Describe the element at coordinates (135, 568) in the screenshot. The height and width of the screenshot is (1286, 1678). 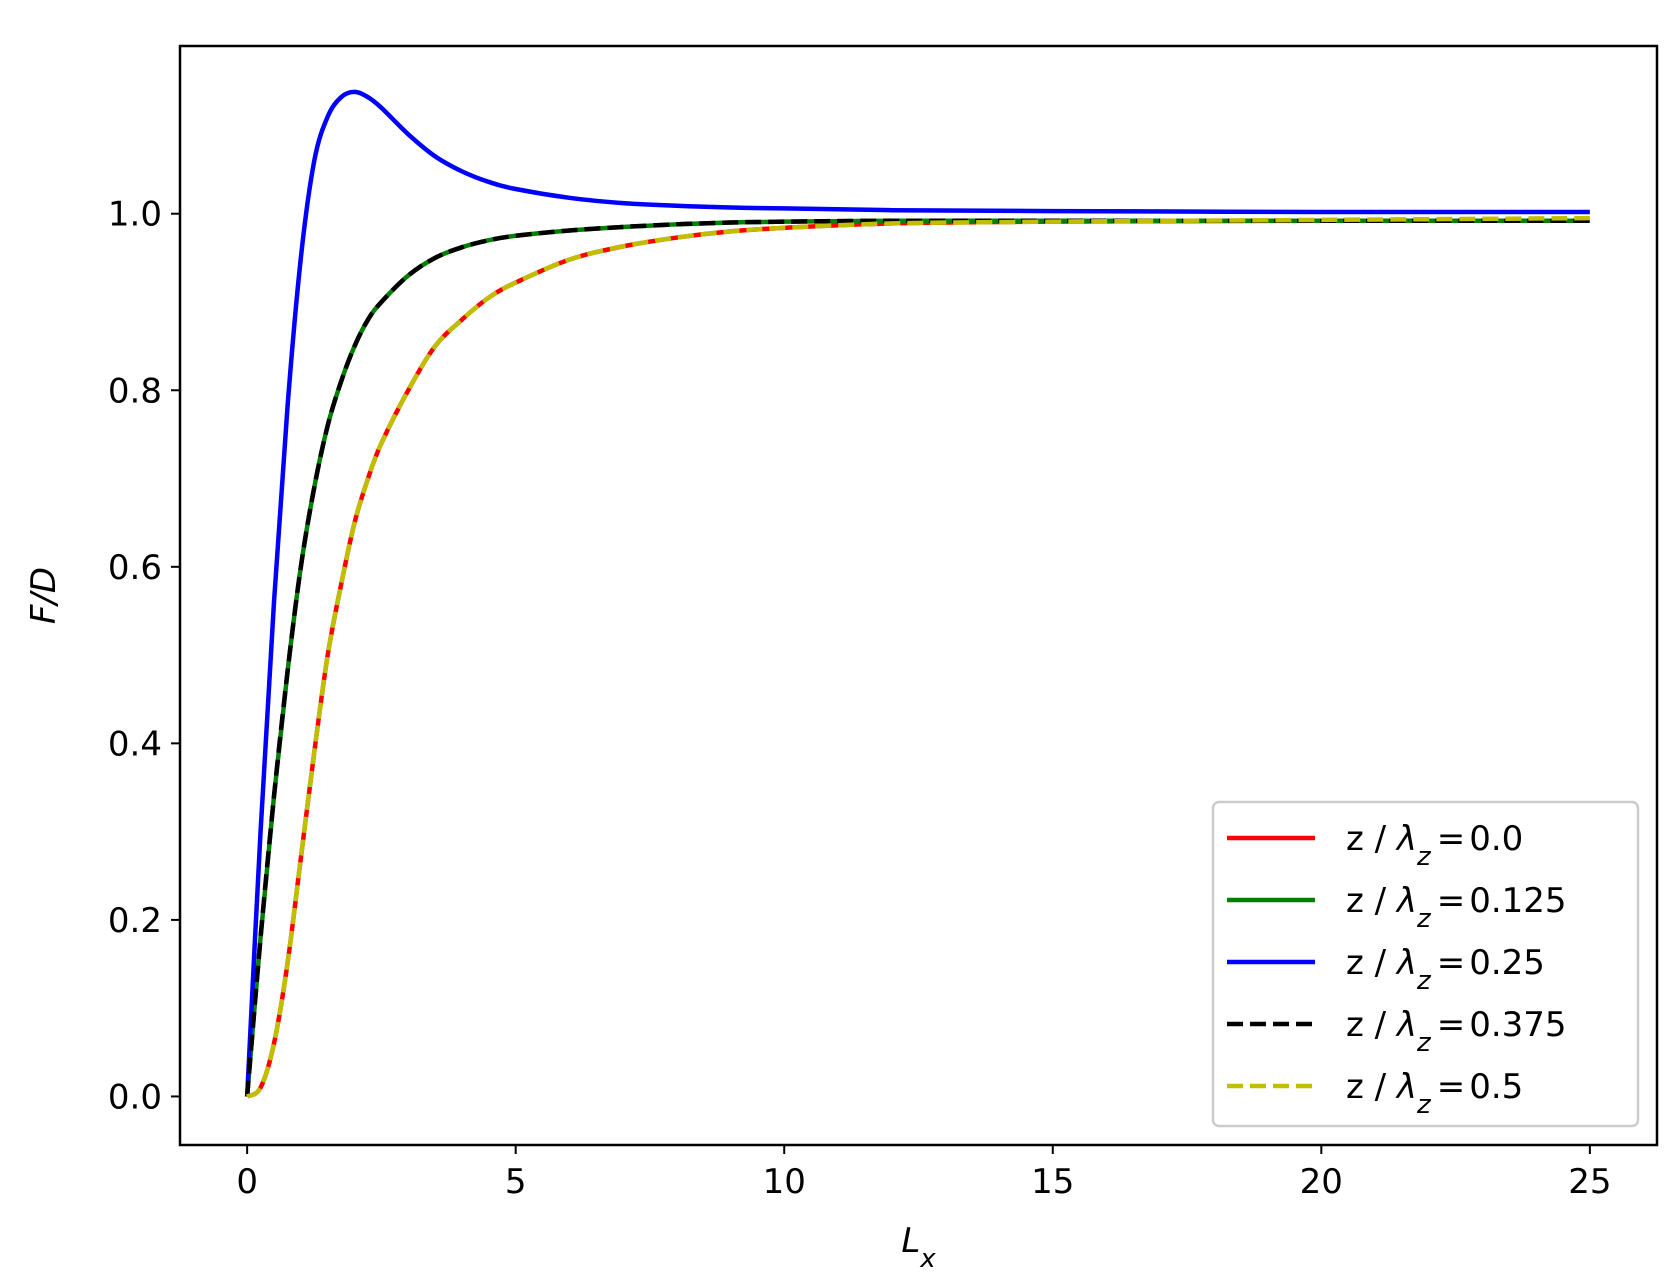
I see `y-tick-label: 0.6` at that location.